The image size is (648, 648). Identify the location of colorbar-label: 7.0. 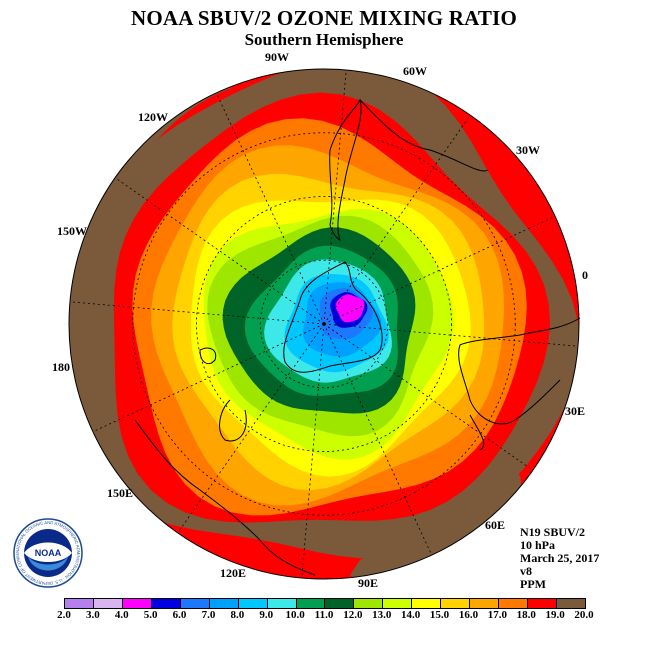
(208, 615).